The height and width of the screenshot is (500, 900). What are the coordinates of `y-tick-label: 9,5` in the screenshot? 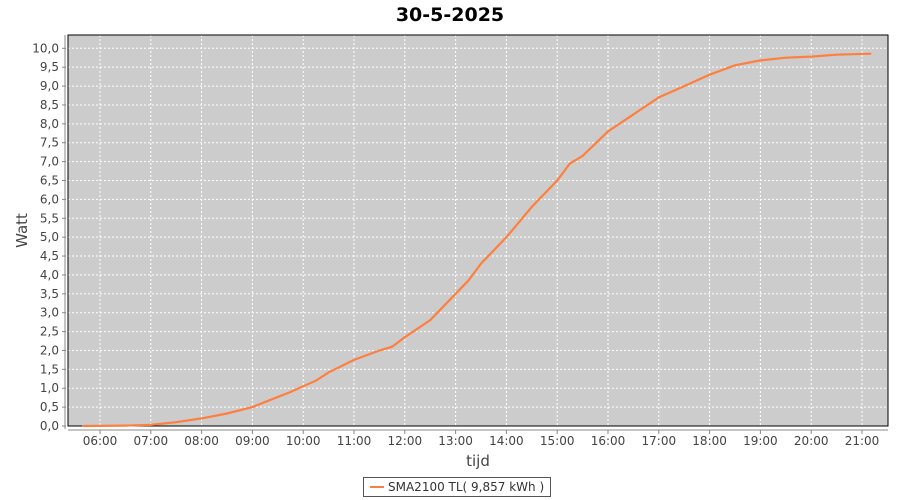 It's located at (49, 67).